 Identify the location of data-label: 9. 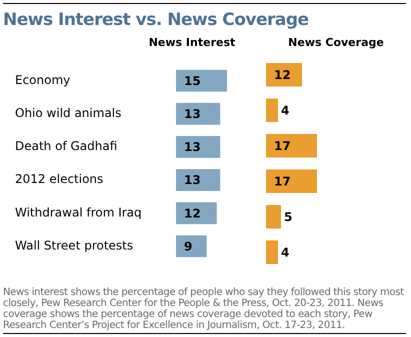
(188, 246).